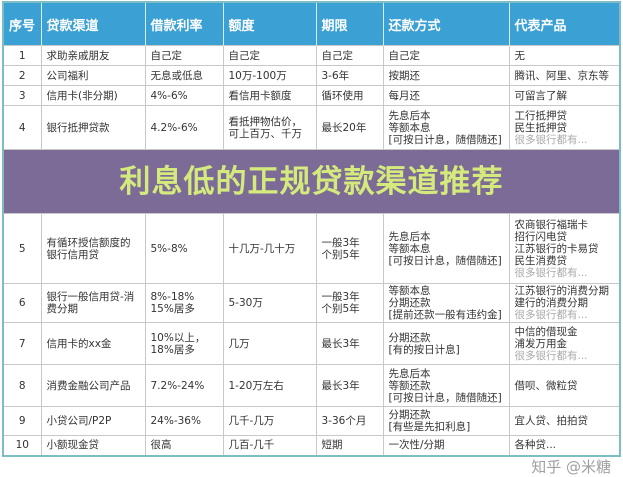 The image size is (623, 477). What do you see at coordinates (562, 291) in the screenshot?
I see `product-item: 江苏银行的消费分期` at bounding box center [562, 291].